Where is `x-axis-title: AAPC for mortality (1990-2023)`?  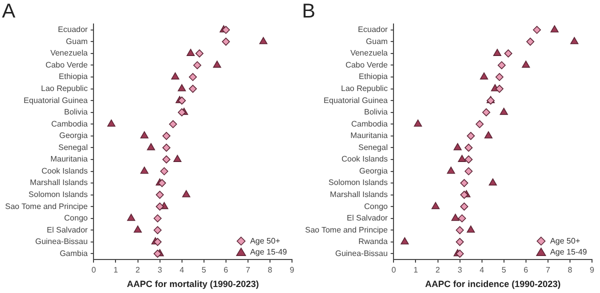 x-axis-title: AAPC for mortality (1990-2023) is located at coordinates (192, 284).